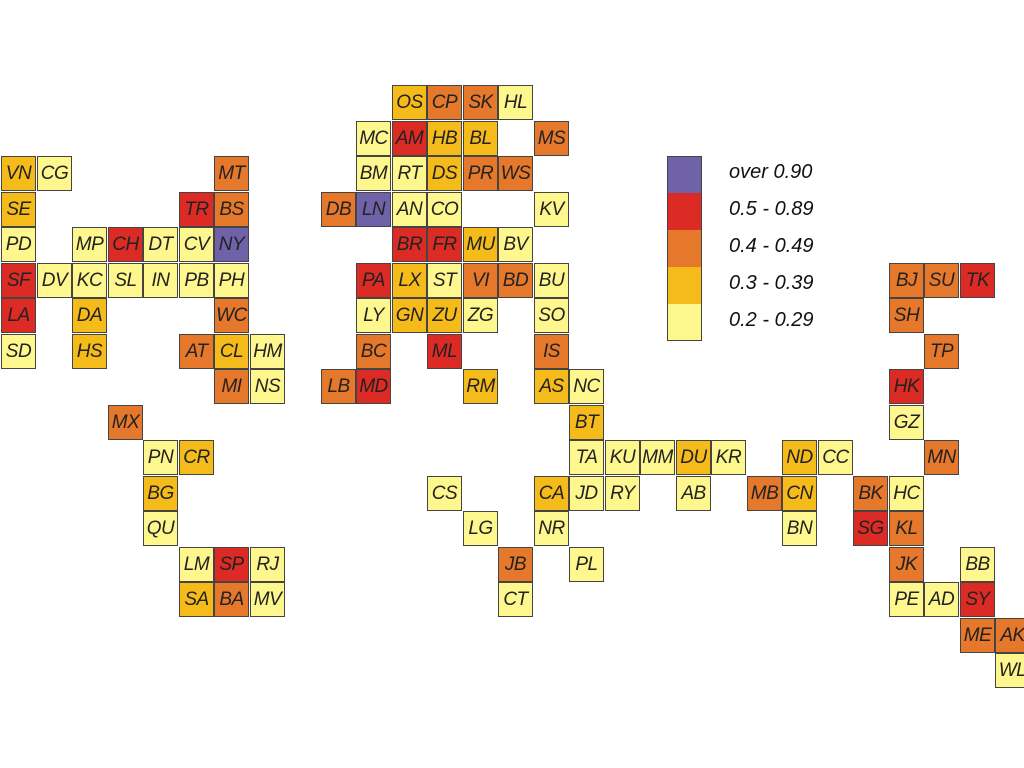 This screenshot has width=1024, height=768. What do you see at coordinates (515, 280) in the screenshot?
I see `city-cell-bd: BD` at bounding box center [515, 280].